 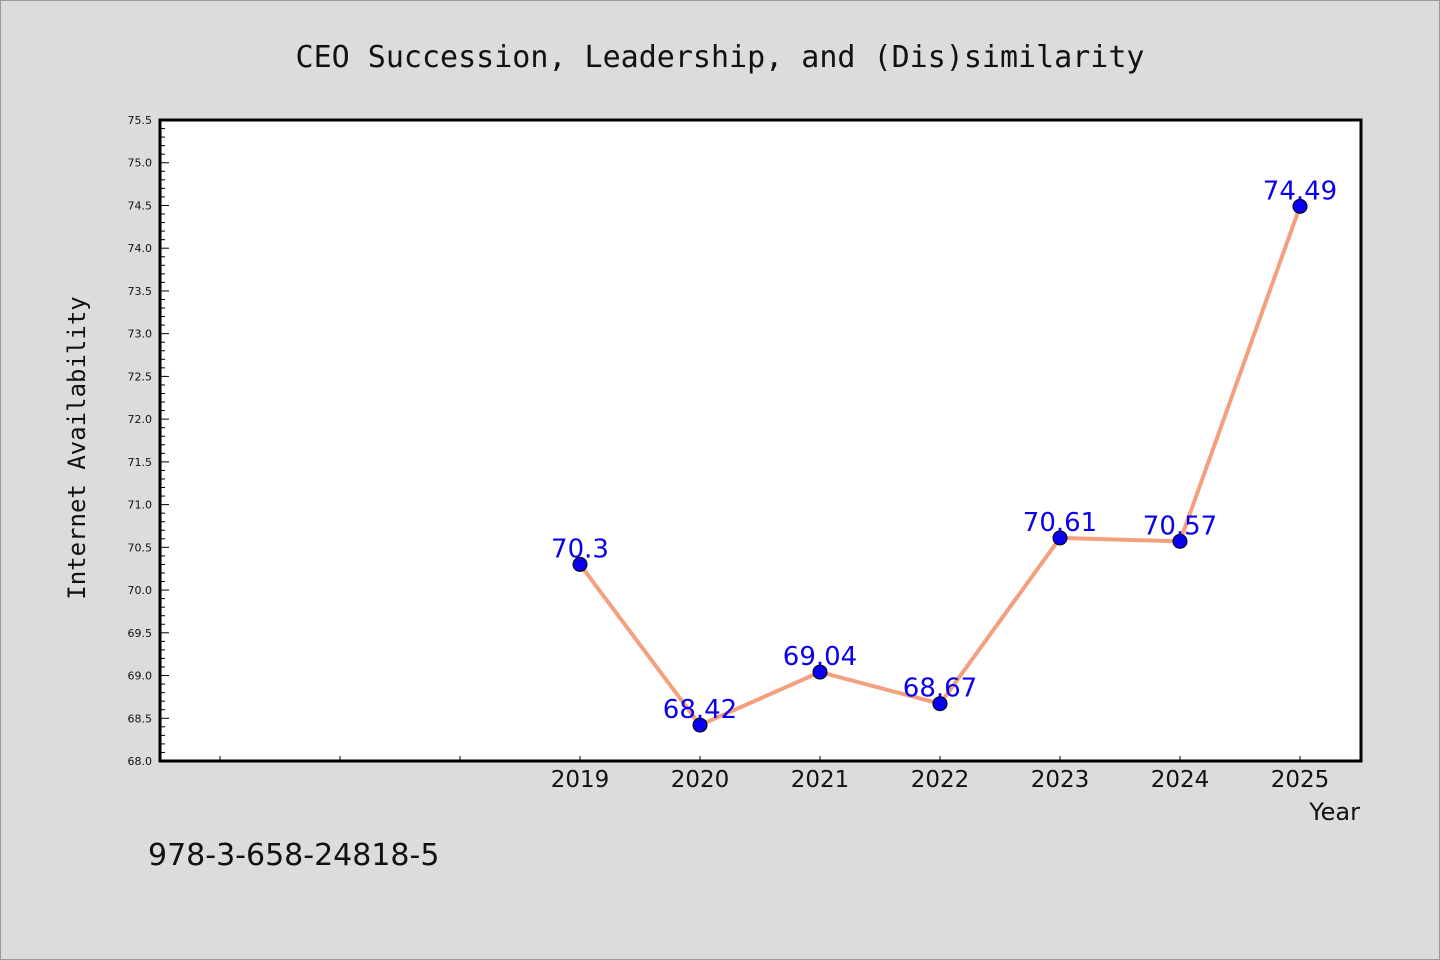 I want to click on data-label: 70.57, so click(x=1180, y=526).